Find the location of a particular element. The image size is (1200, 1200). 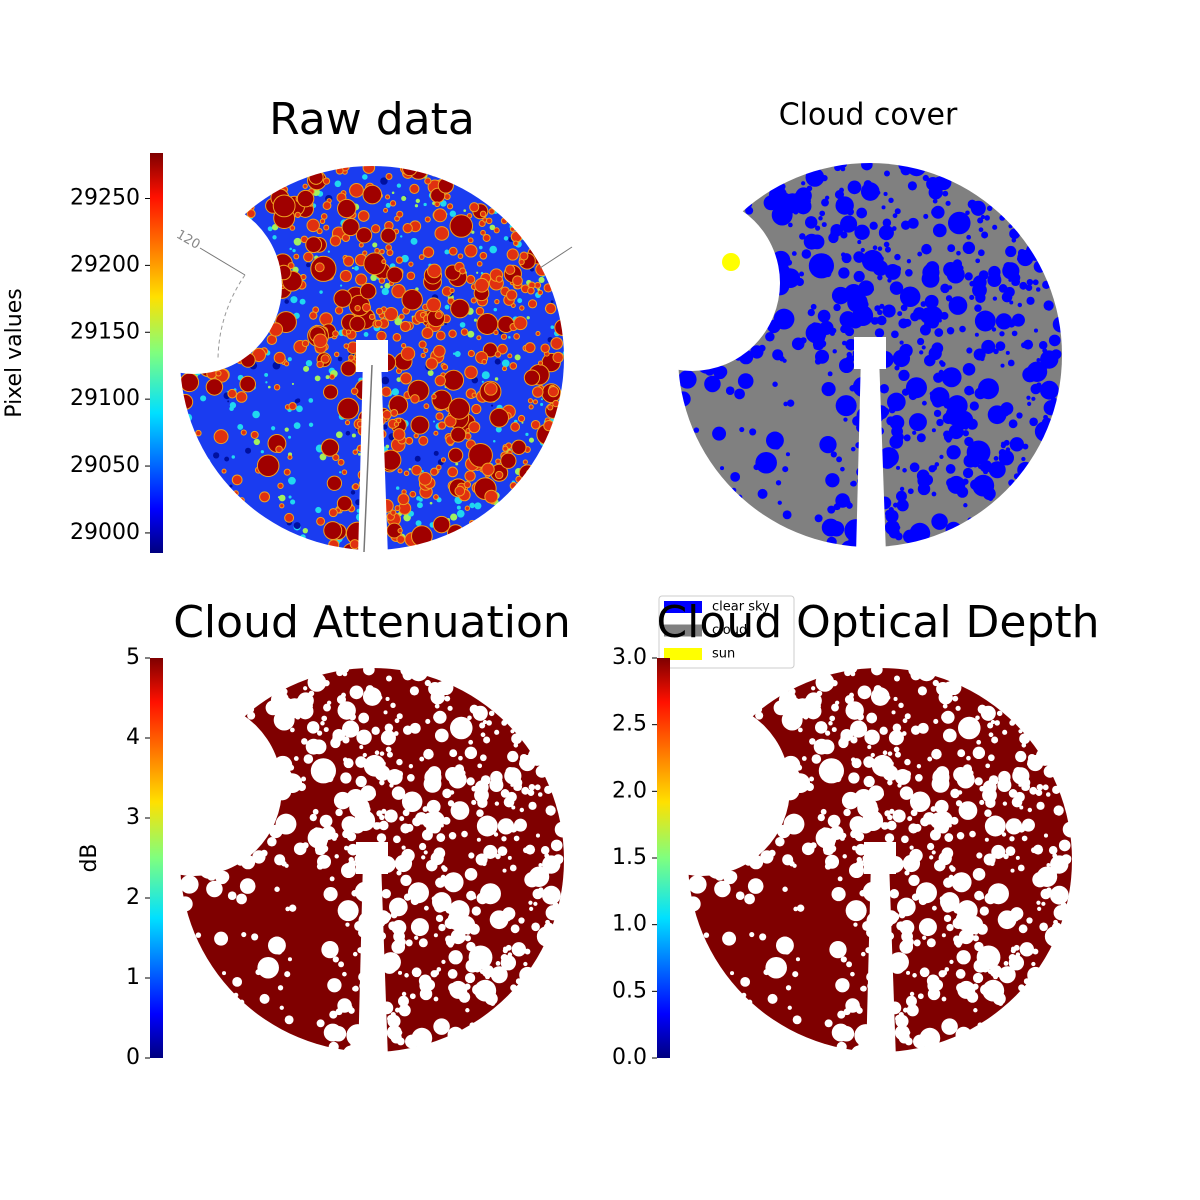

tick-label: 3 is located at coordinates (133, 817).